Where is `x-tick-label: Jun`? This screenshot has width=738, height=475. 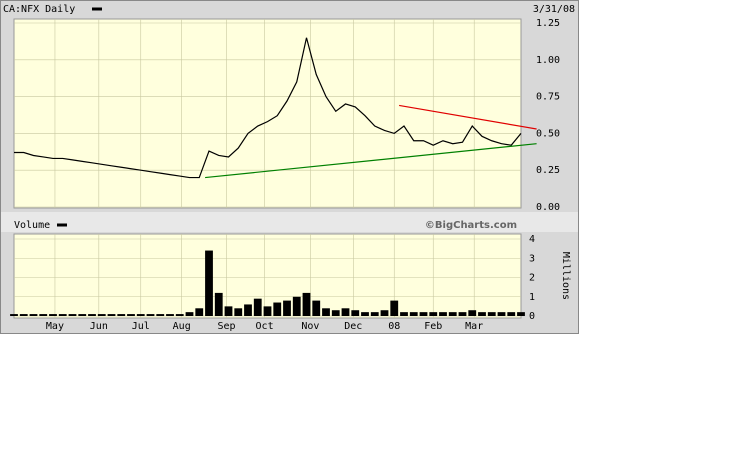 x-tick-label: Jun is located at coordinates (99, 326).